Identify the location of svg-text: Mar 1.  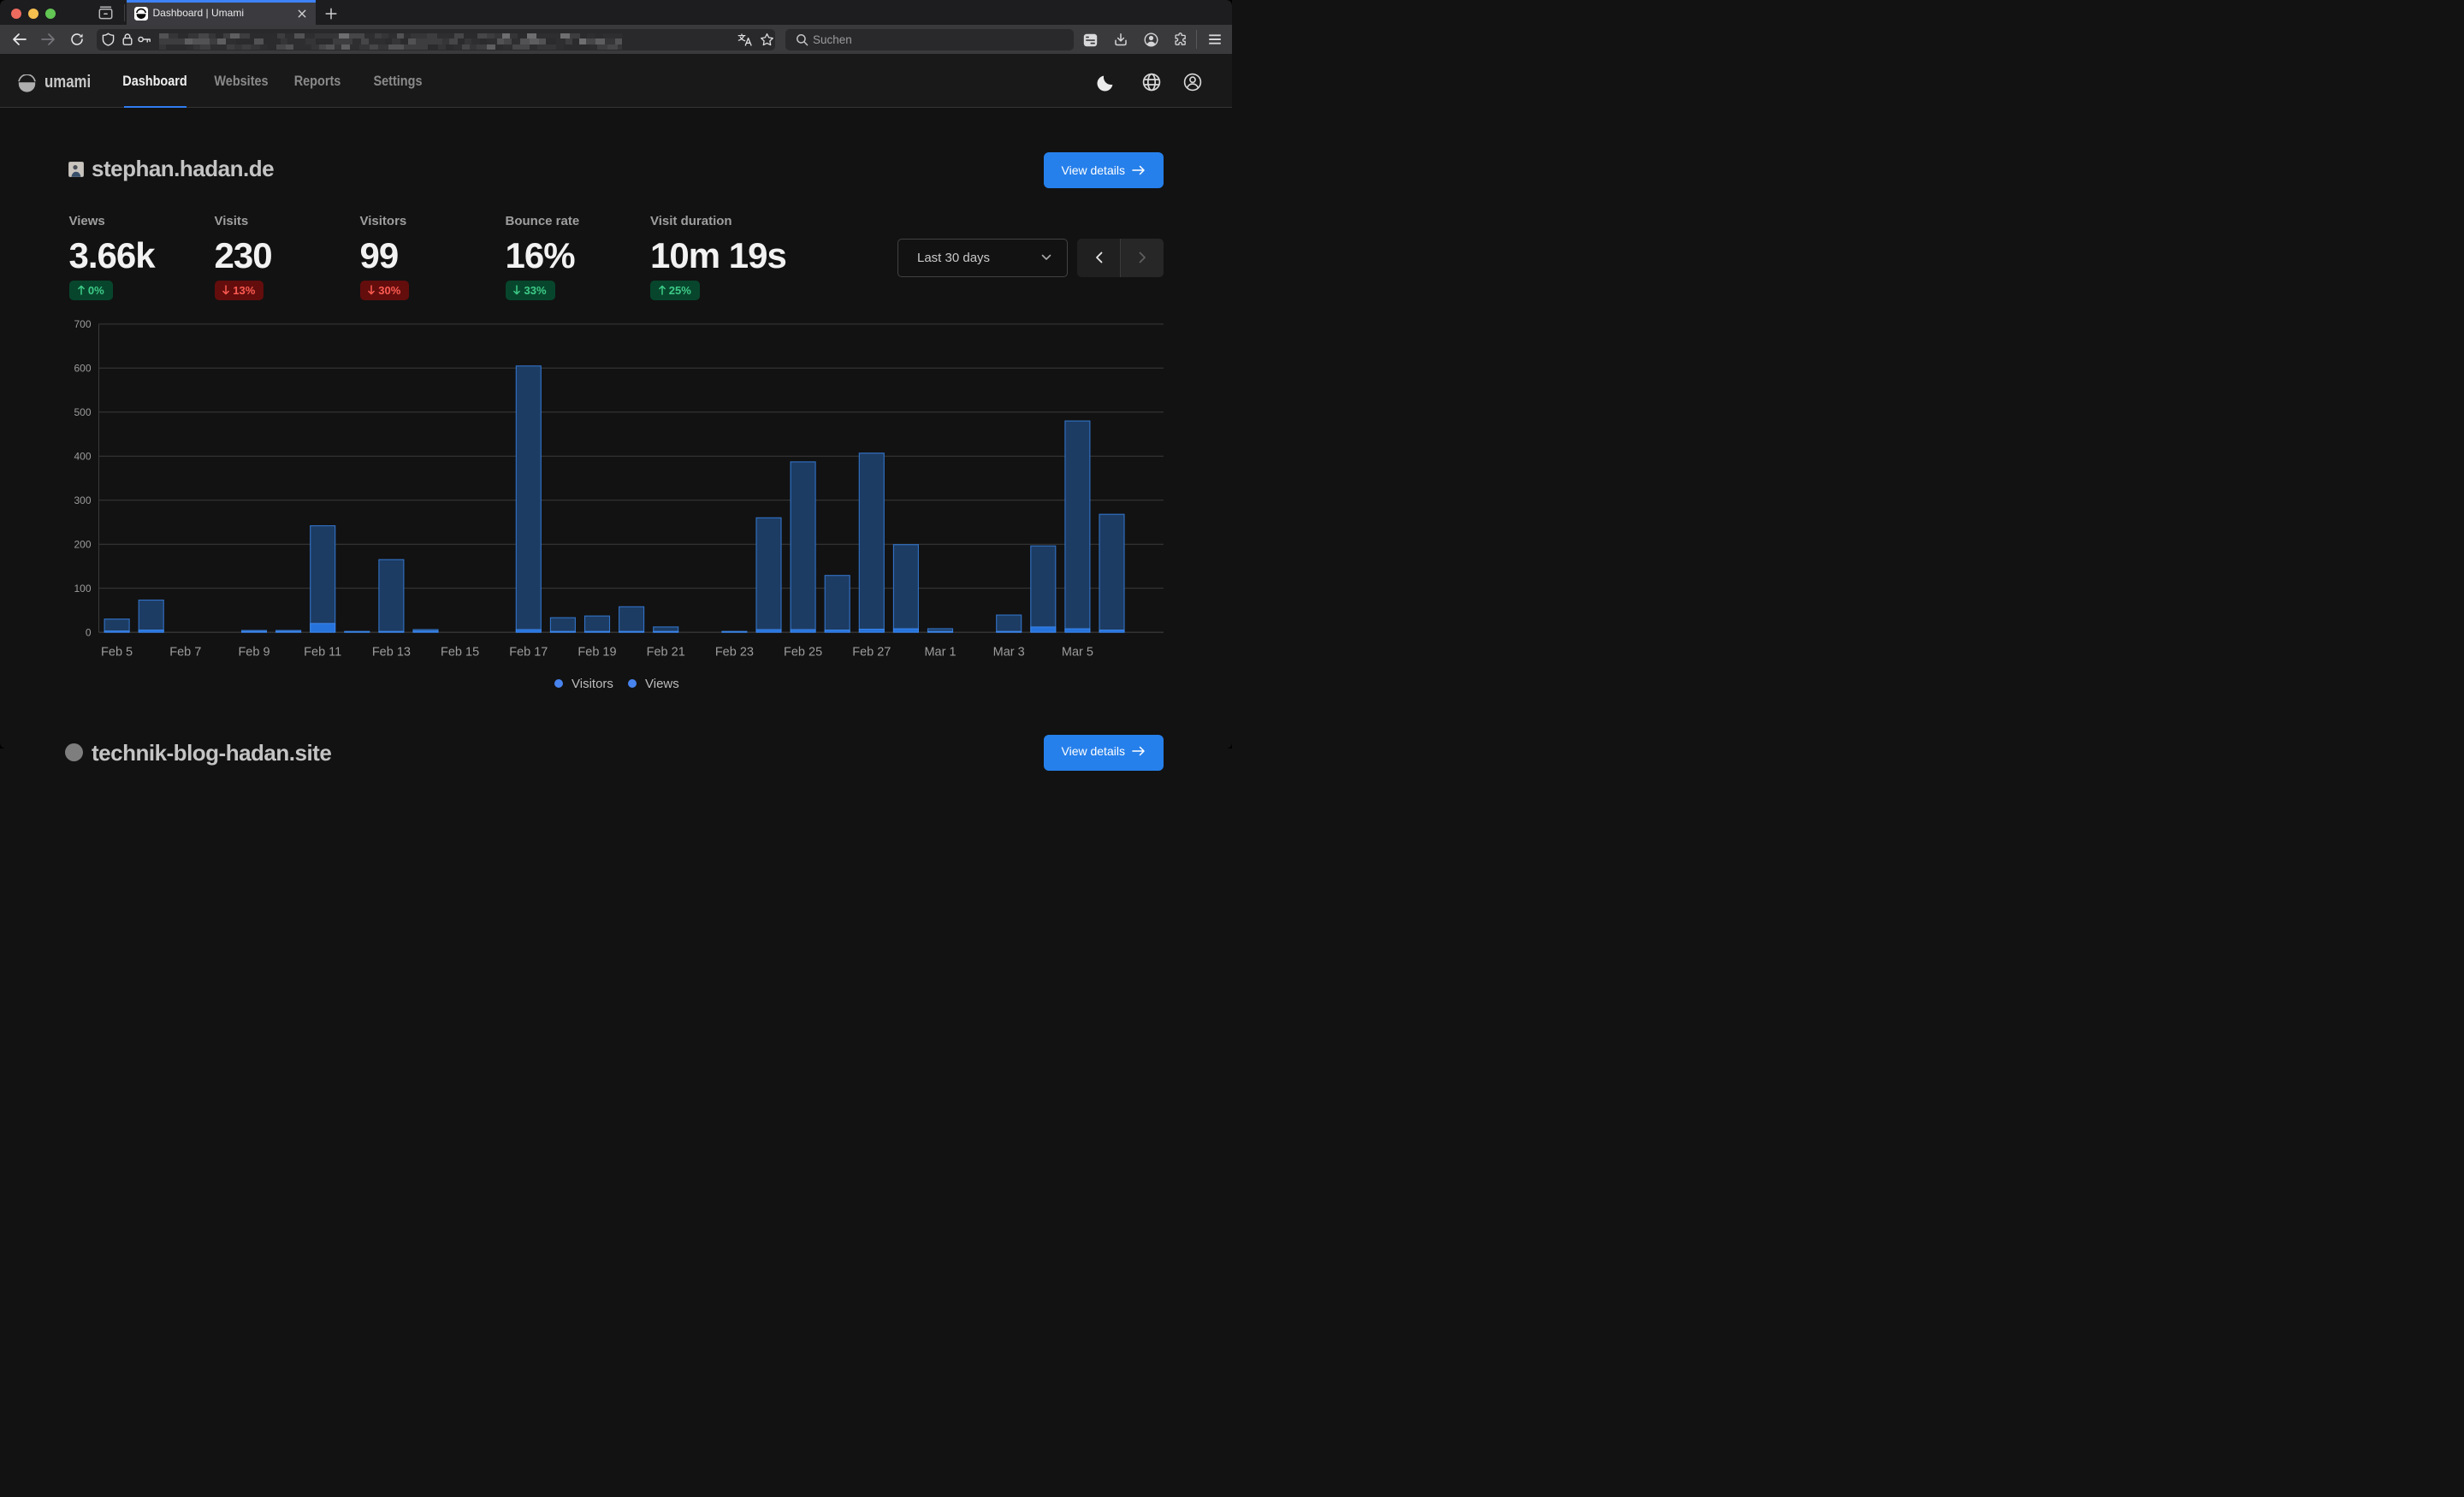
(940, 653).